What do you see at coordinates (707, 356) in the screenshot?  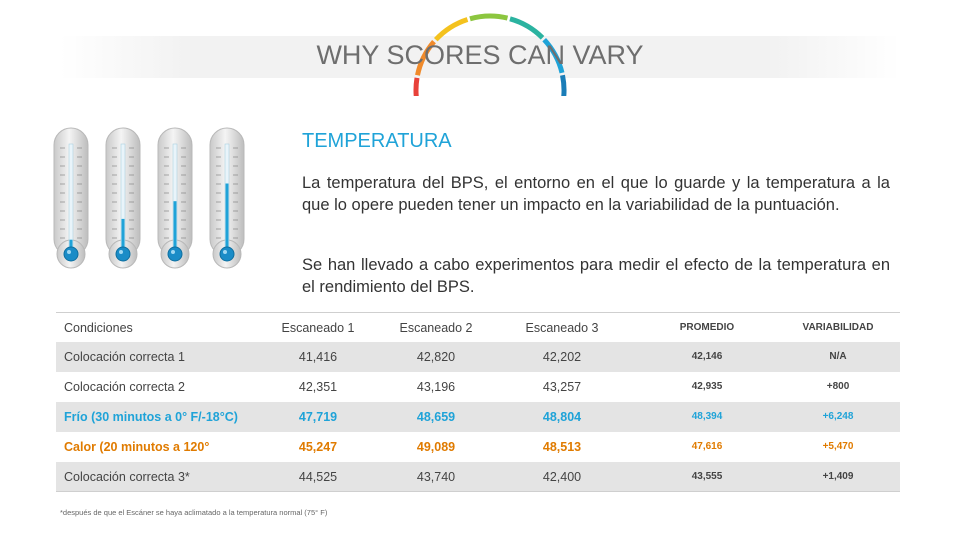 I see `table-cell: 42,146` at bounding box center [707, 356].